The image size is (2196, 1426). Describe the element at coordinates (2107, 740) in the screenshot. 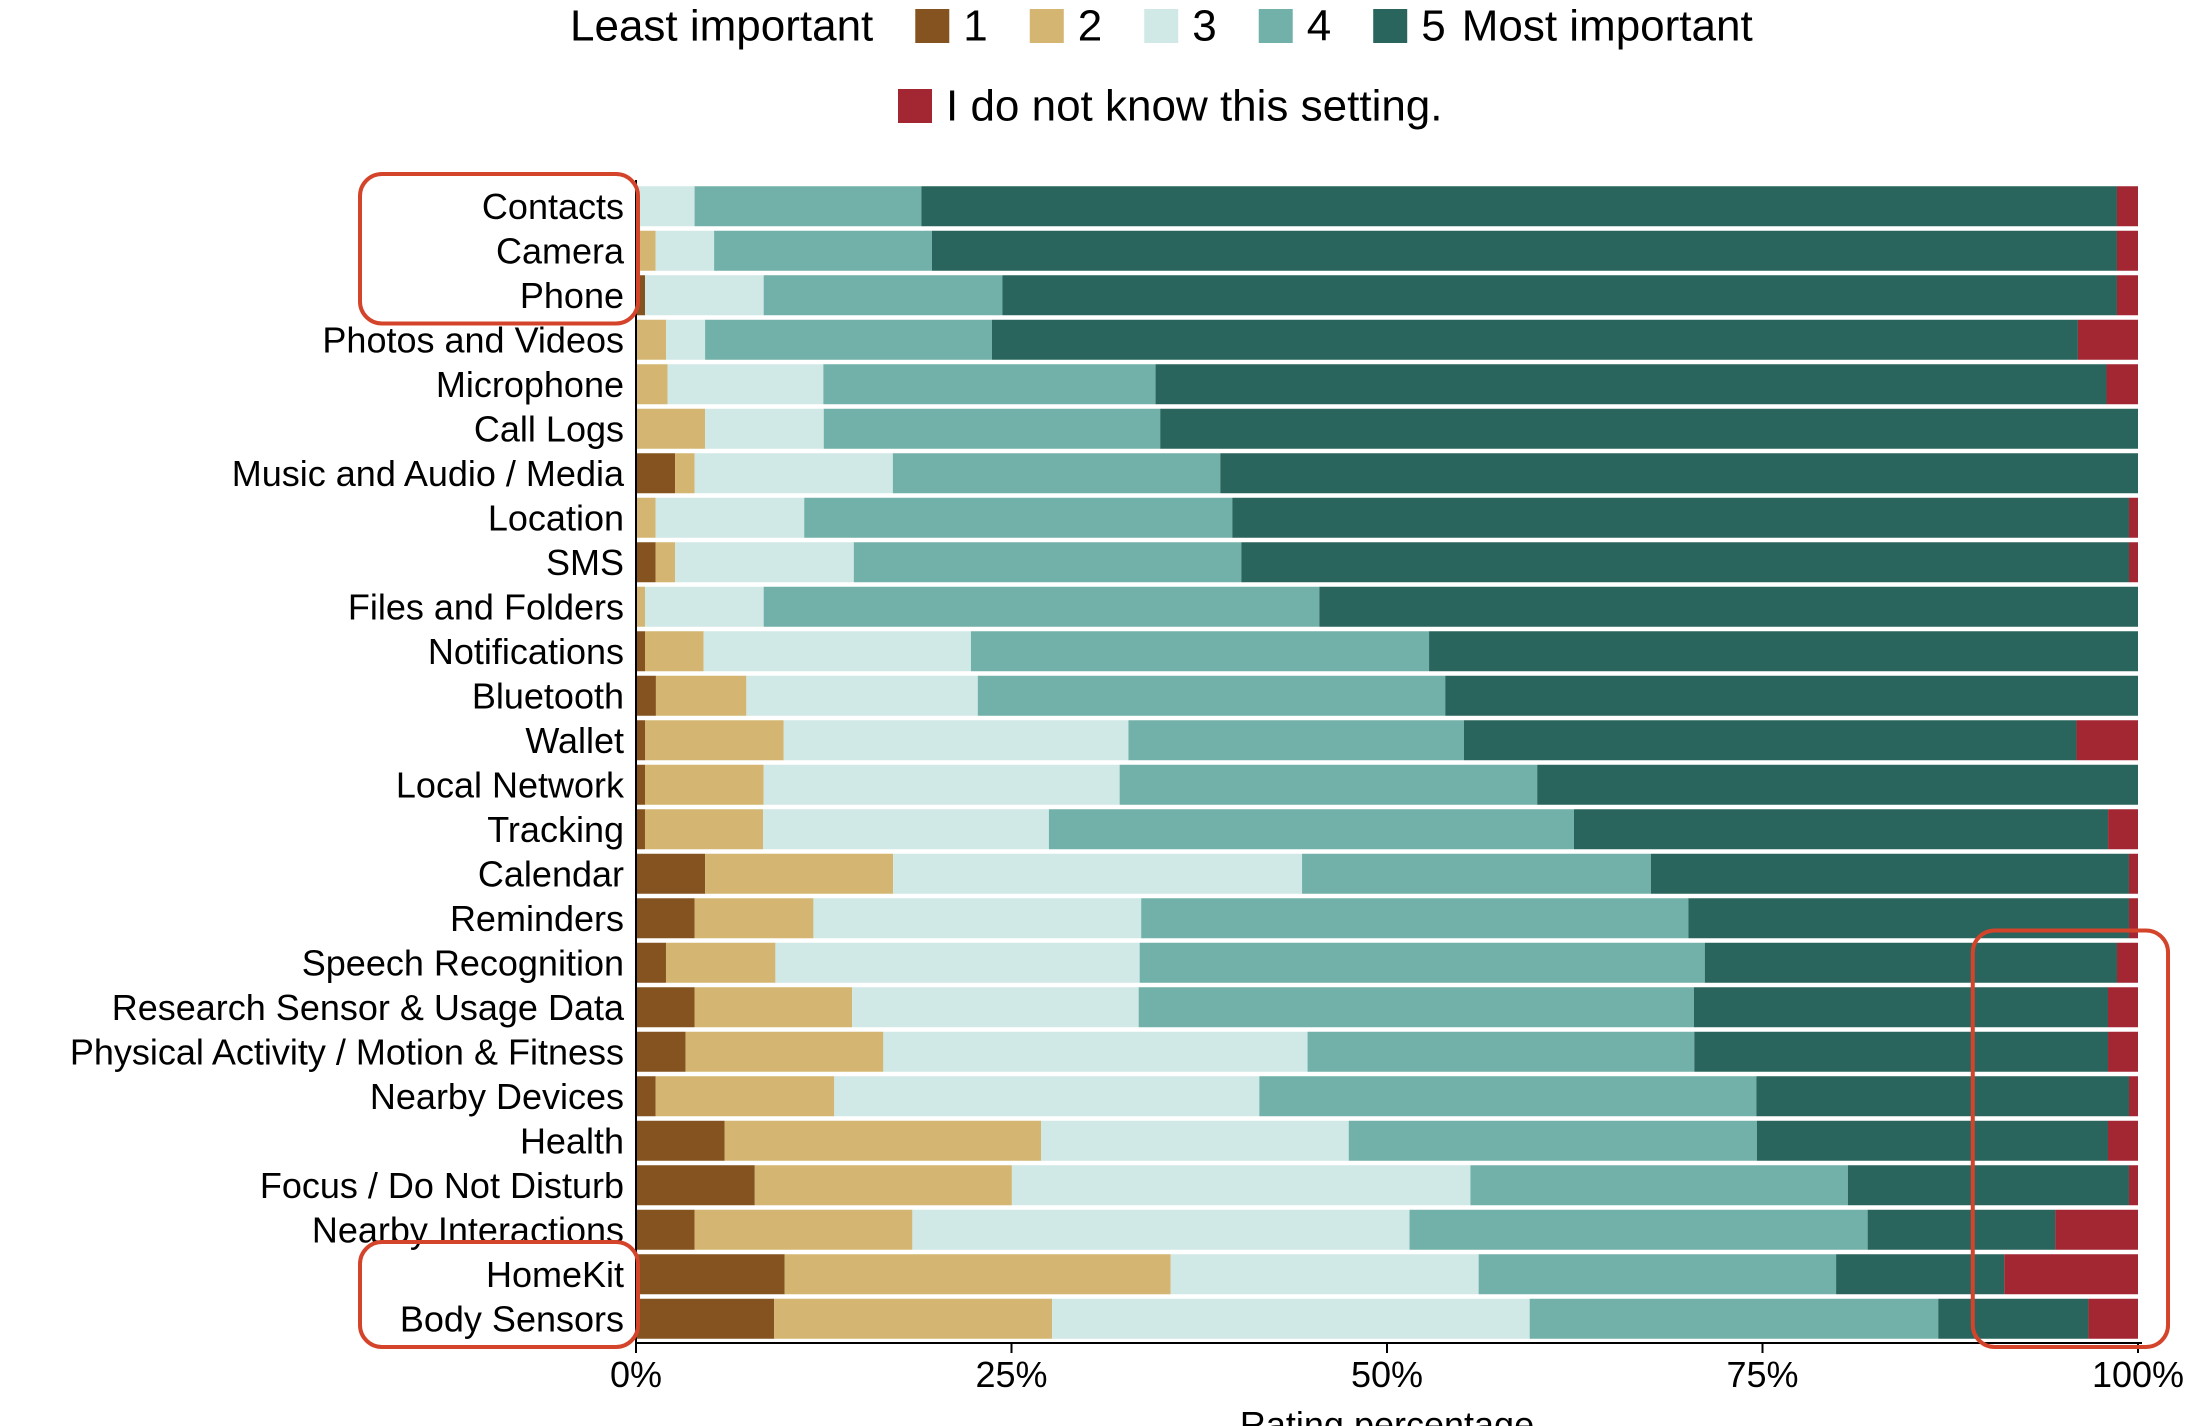

I see `bar-wallet-i-do-not-know-this-setting` at that location.